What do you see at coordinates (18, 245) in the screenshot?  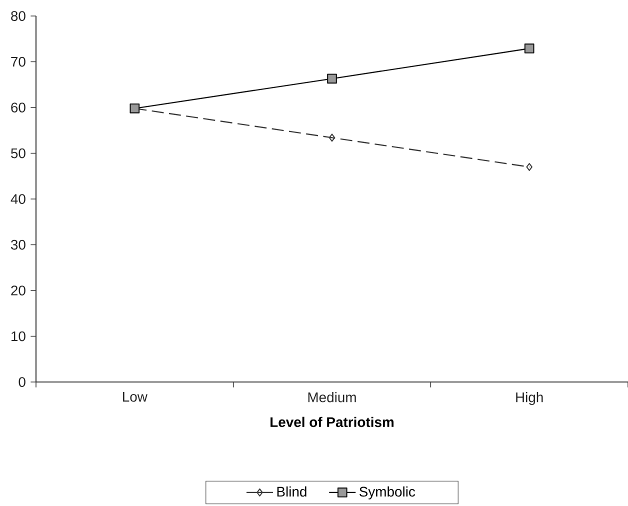 I see `y-tick-label: 30` at bounding box center [18, 245].